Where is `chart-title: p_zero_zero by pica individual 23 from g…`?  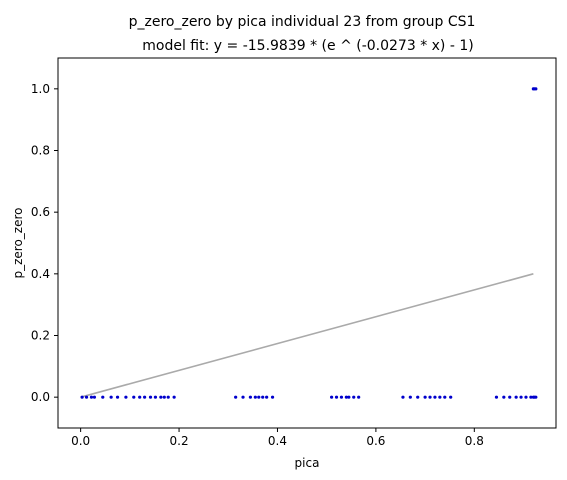
chart-title: p_zero_zero by pica individual 23 from g… is located at coordinates (302, 22).